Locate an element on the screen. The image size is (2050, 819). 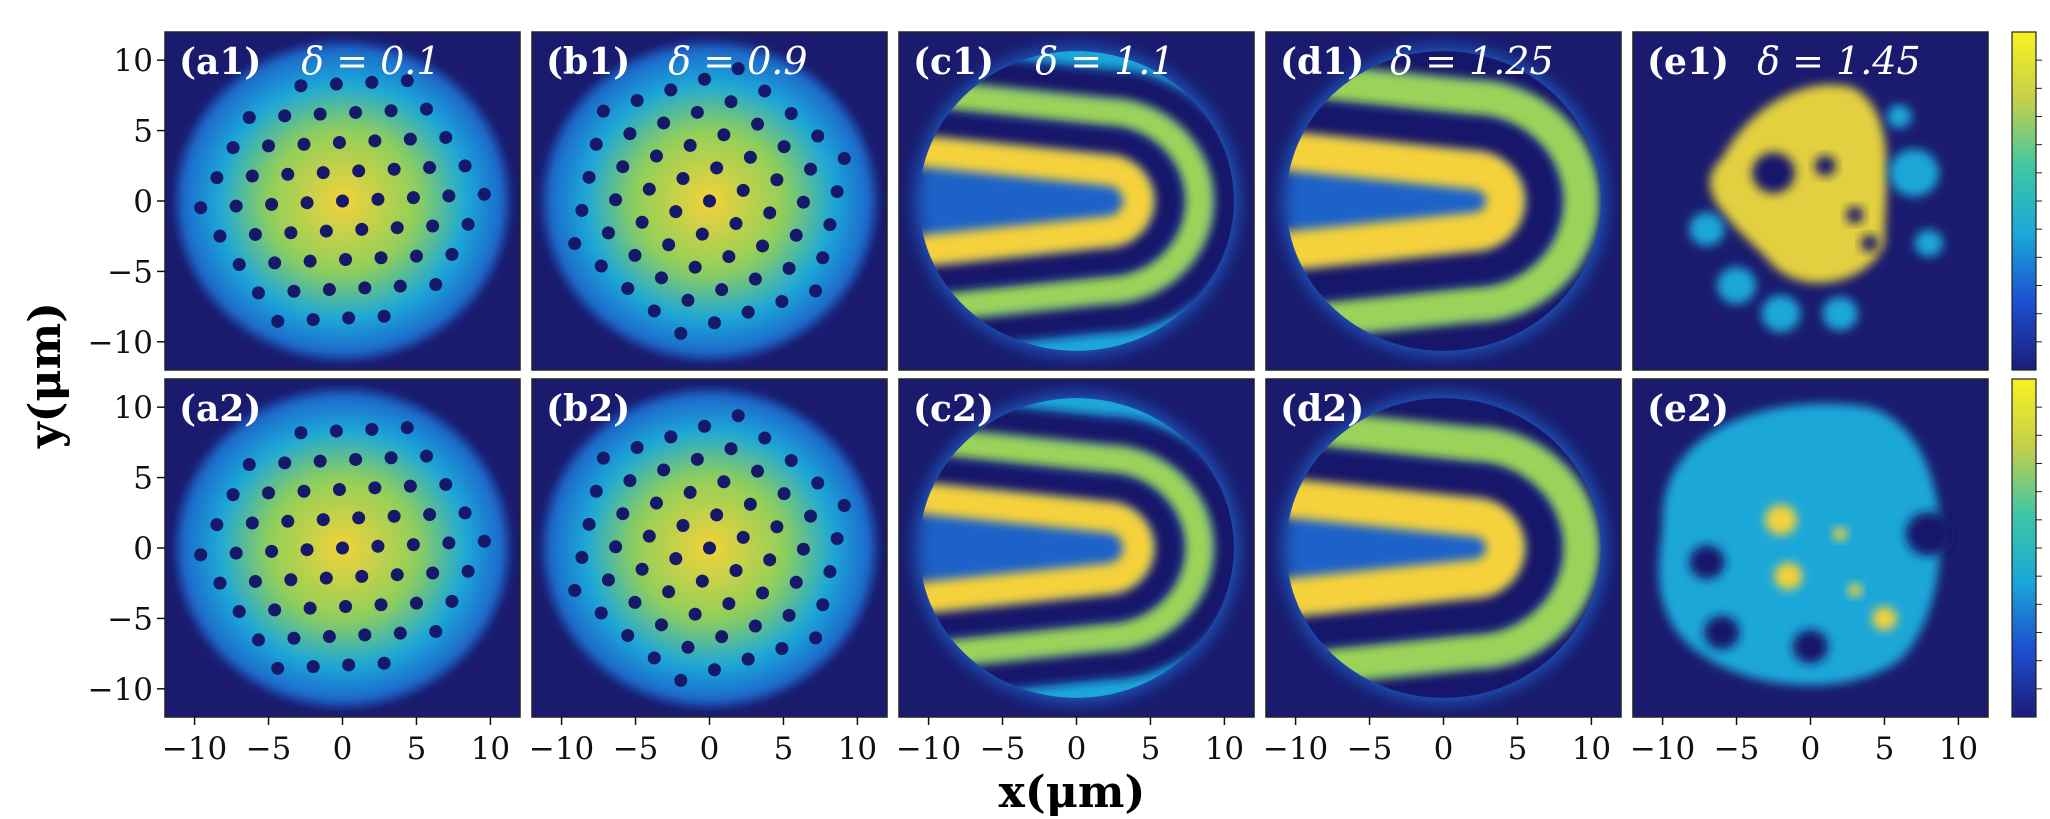
y-tick-label: −5 is located at coordinates (130, 272).